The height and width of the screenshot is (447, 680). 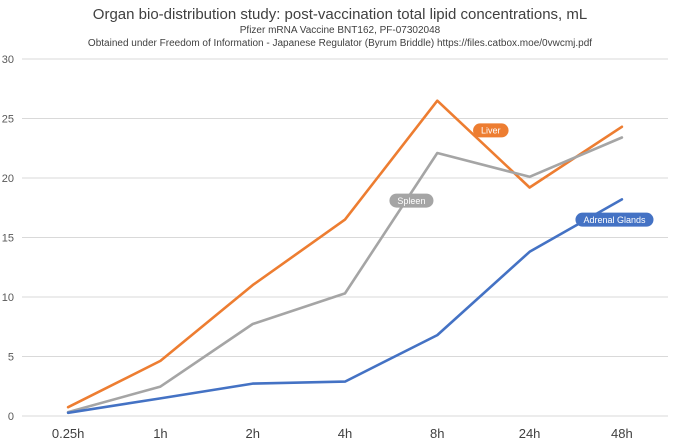 I want to click on series-label-adrenal-glands: Adrenal Glands, so click(x=614, y=219).